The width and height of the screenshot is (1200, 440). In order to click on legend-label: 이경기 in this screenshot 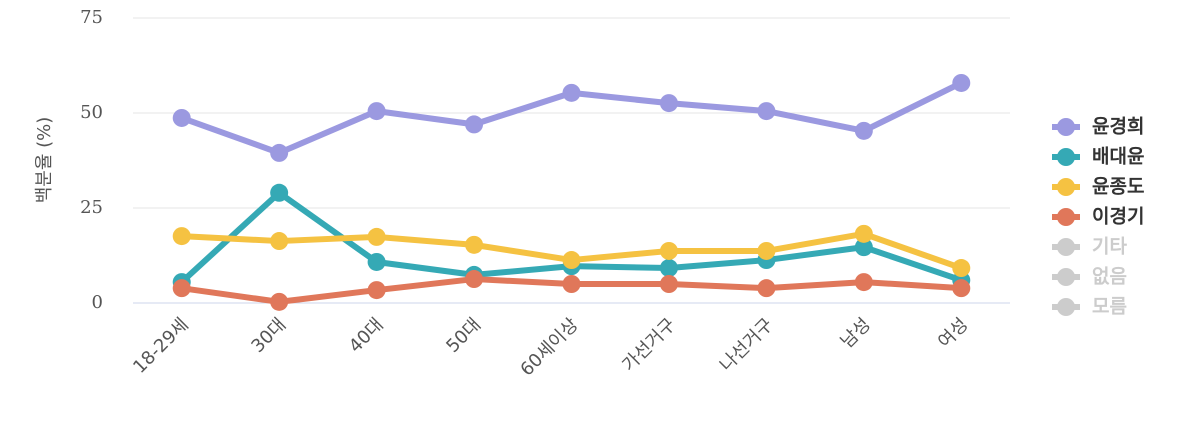, I will do `click(1118, 217)`.